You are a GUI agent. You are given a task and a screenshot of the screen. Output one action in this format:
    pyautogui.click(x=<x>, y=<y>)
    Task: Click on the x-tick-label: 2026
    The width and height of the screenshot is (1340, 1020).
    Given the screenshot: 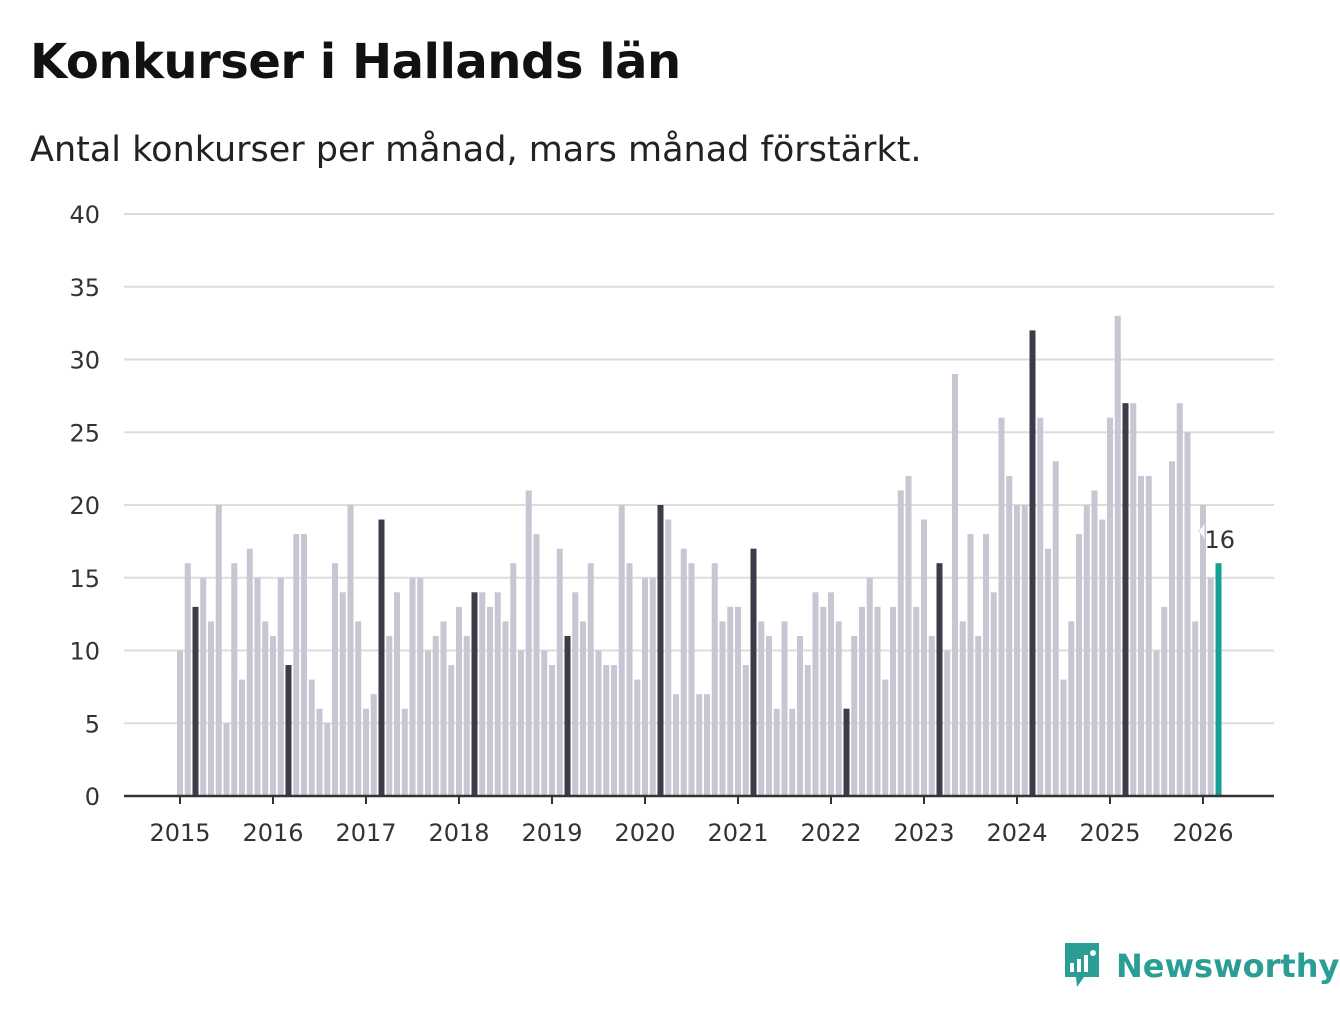 What is the action you would take?
    pyautogui.click(x=1202, y=833)
    